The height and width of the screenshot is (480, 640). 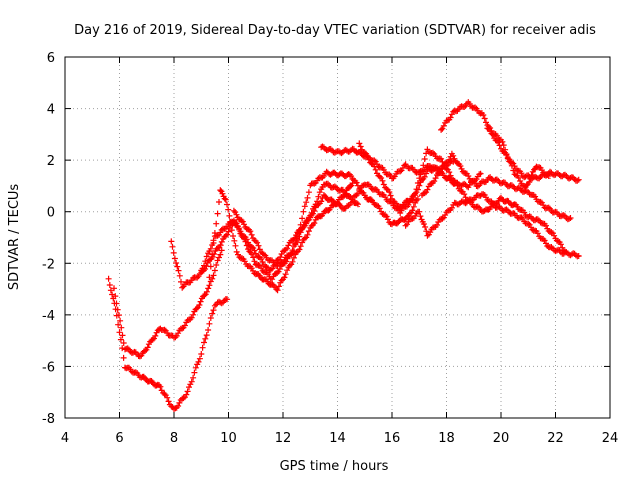 I want to click on x-tick-label: 8, so click(x=174, y=438).